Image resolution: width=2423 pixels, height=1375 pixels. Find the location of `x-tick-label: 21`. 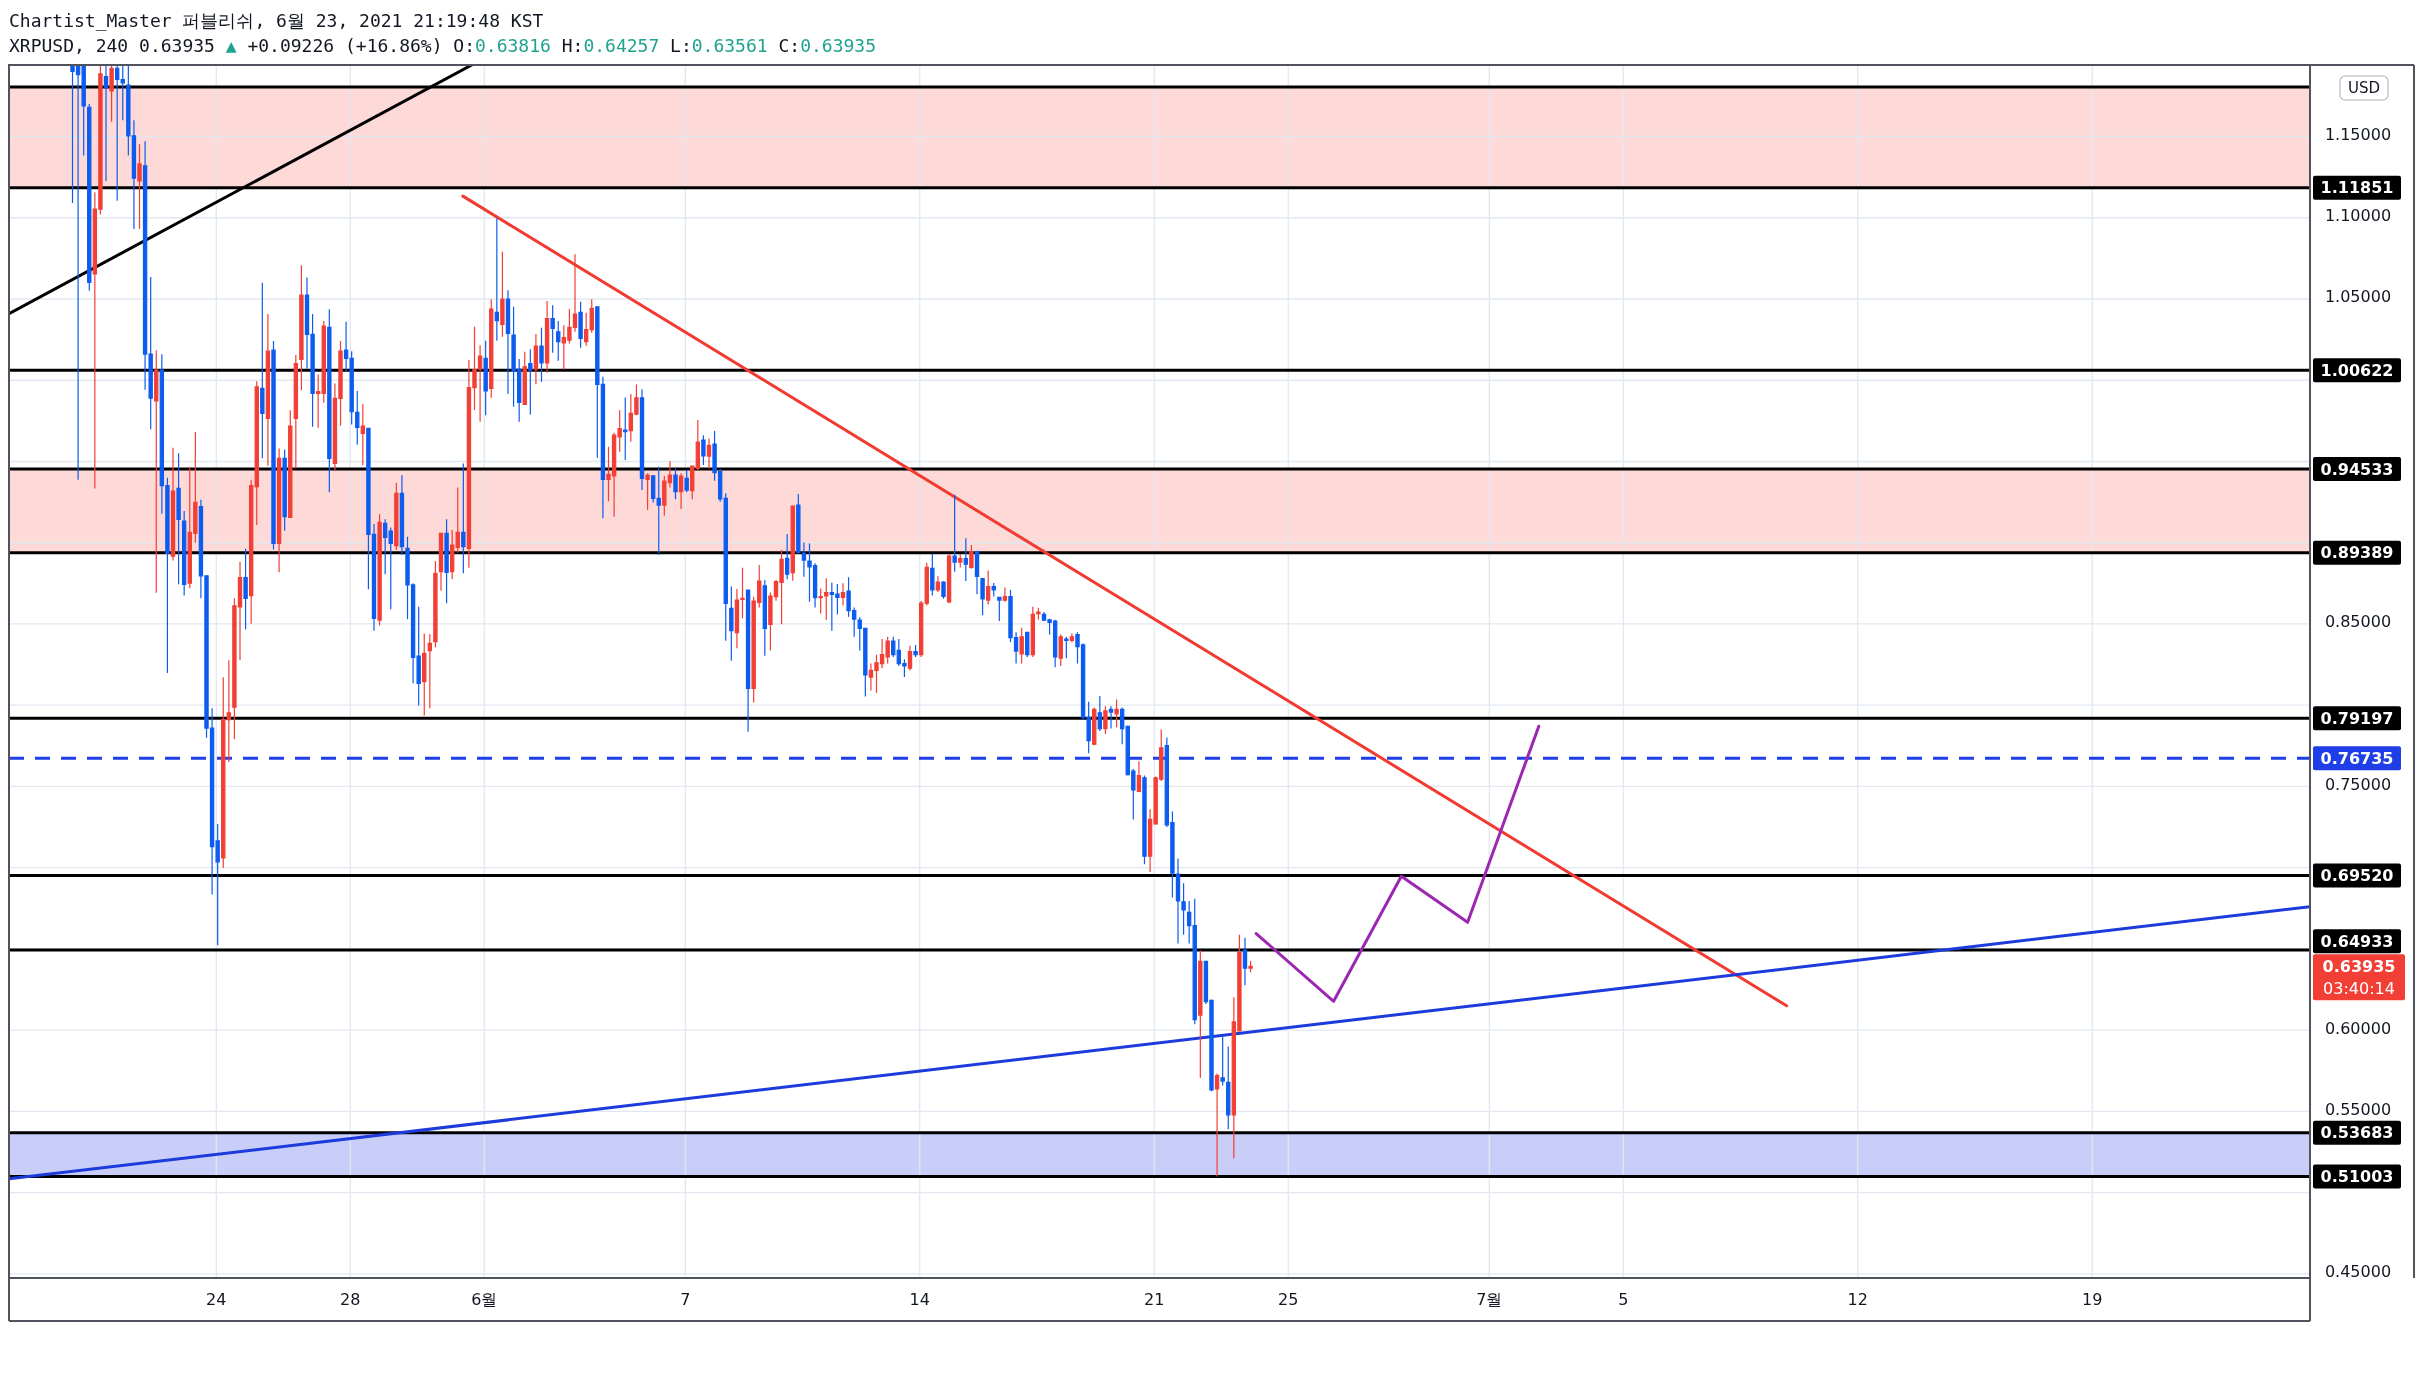

x-tick-label: 21 is located at coordinates (1154, 1299).